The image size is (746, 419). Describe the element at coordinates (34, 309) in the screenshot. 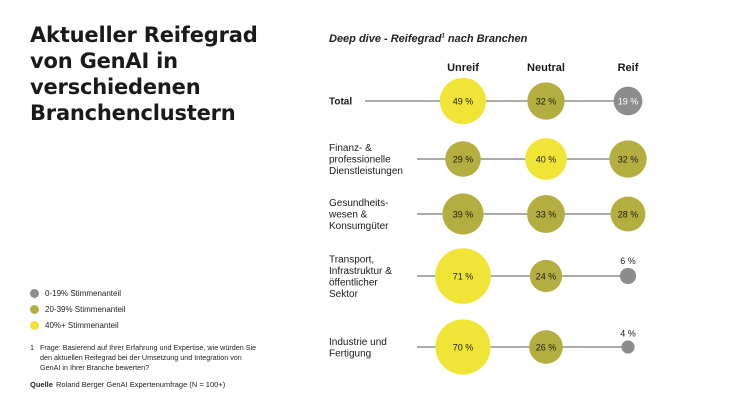

I see `legend-swatch-mid` at that location.